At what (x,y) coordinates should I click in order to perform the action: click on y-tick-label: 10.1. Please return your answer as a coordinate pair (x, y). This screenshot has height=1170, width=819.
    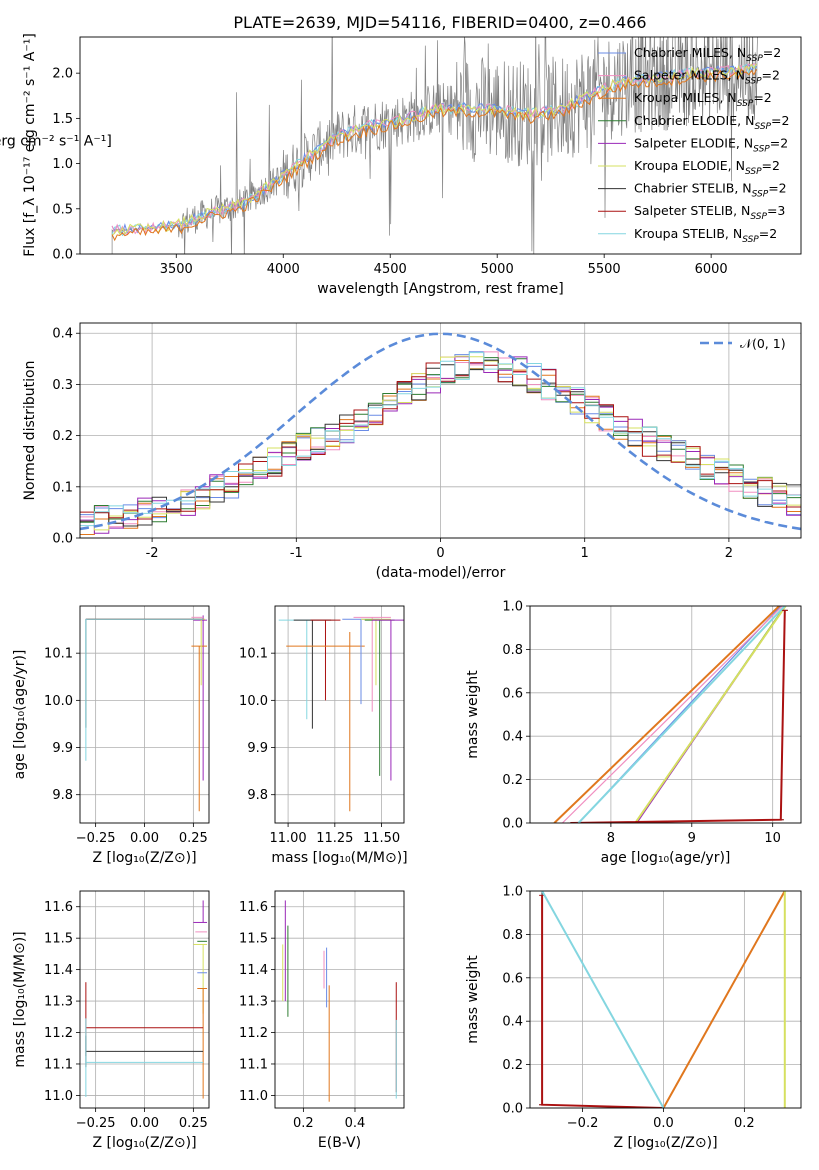
    Looking at the image, I should click on (253, 654).